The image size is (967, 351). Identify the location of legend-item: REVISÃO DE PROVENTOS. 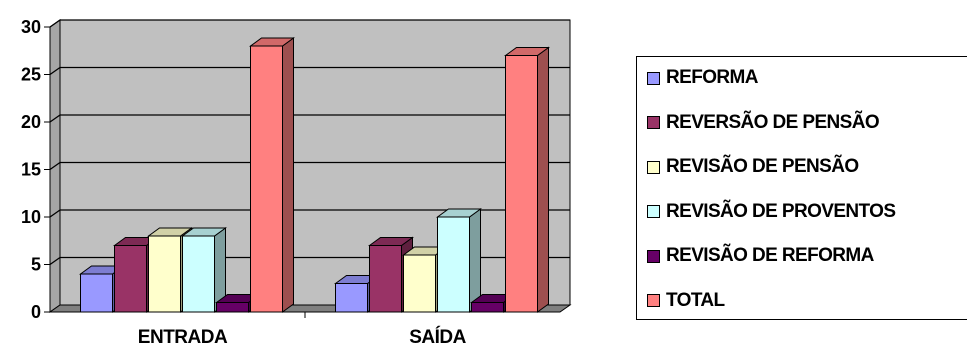
(771, 212).